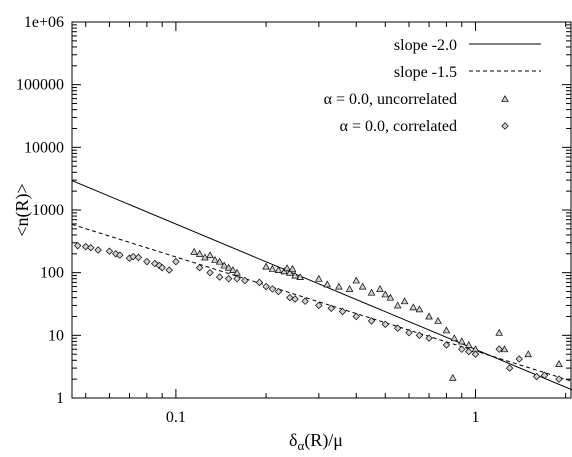 Image resolution: width=572 pixels, height=457 pixels. What do you see at coordinates (505, 98) in the screenshot?
I see `legend-key-triangle` at bounding box center [505, 98].